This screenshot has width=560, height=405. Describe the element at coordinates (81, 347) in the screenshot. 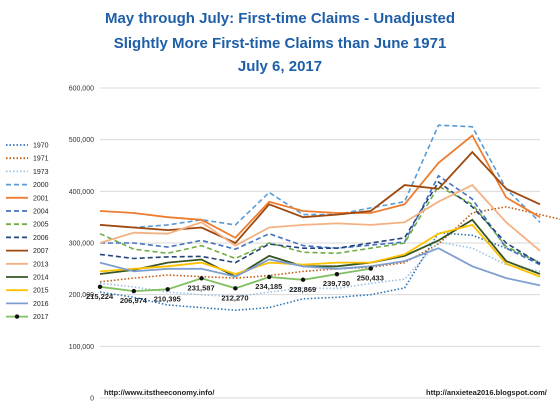

I see `y-tick-label: 100,000` at that location.